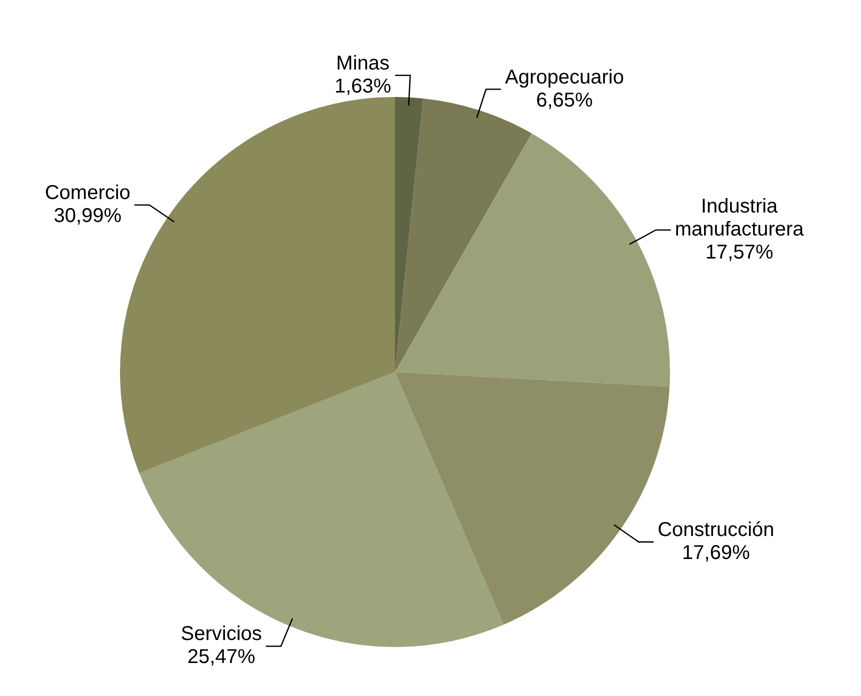 The height and width of the screenshot is (696, 861). What do you see at coordinates (221, 634) in the screenshot?
I see `slice-label: Servicios` at bounding box center [221, 634].